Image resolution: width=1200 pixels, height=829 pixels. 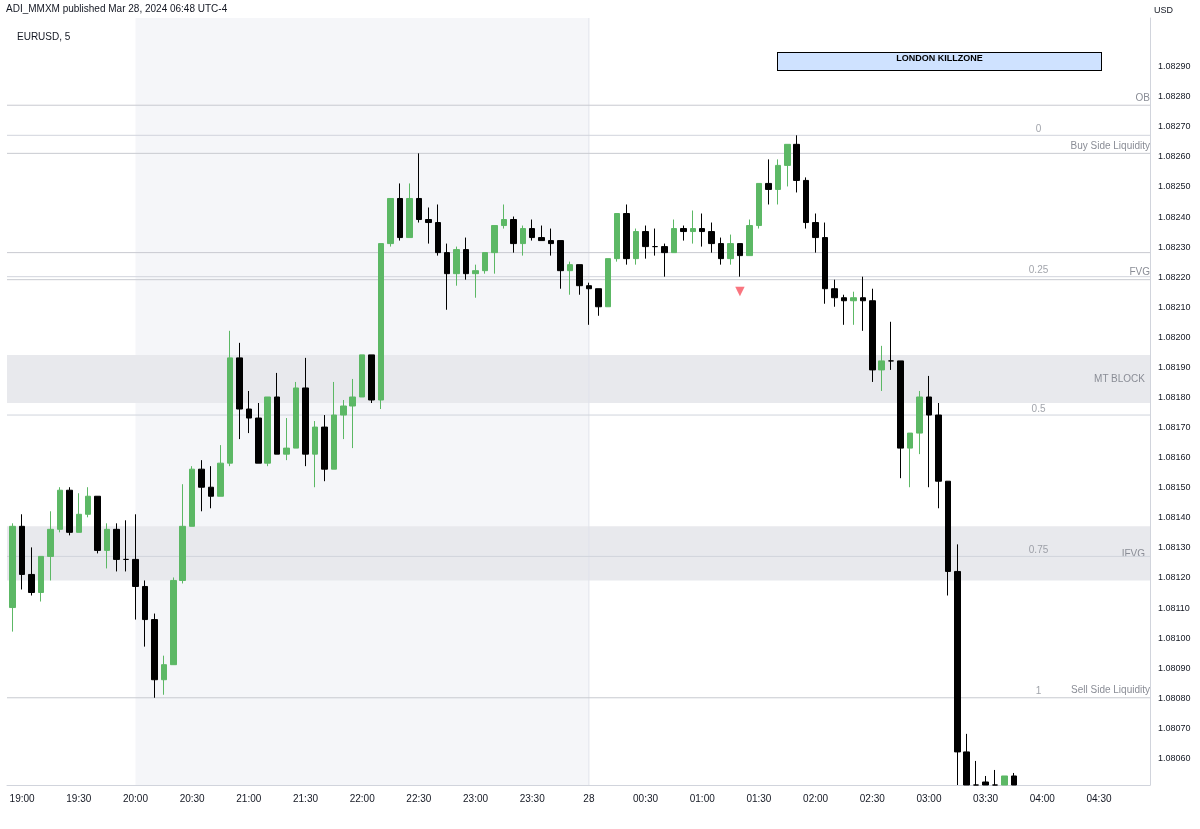 I want to click on ref-line-label: FVG, so click(x=1140, y=272).